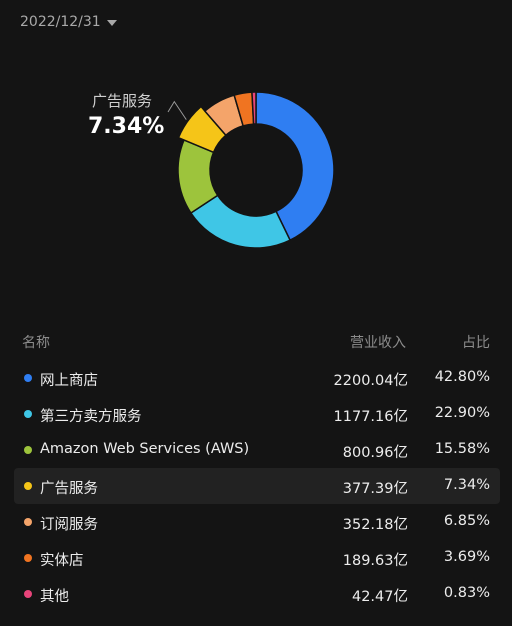 Image resolution: width=512 pixels, height=626 pixels. Describe the element at coordinates (69, 381) in the screenshot. I see `row-name: 网上商店` at that location.